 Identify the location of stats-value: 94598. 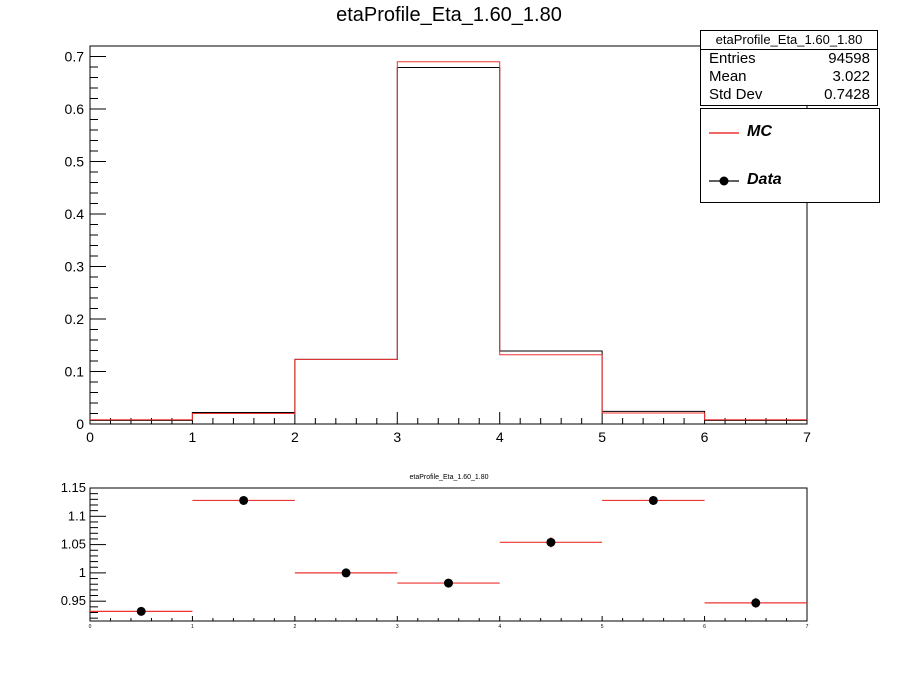
(849, 58).